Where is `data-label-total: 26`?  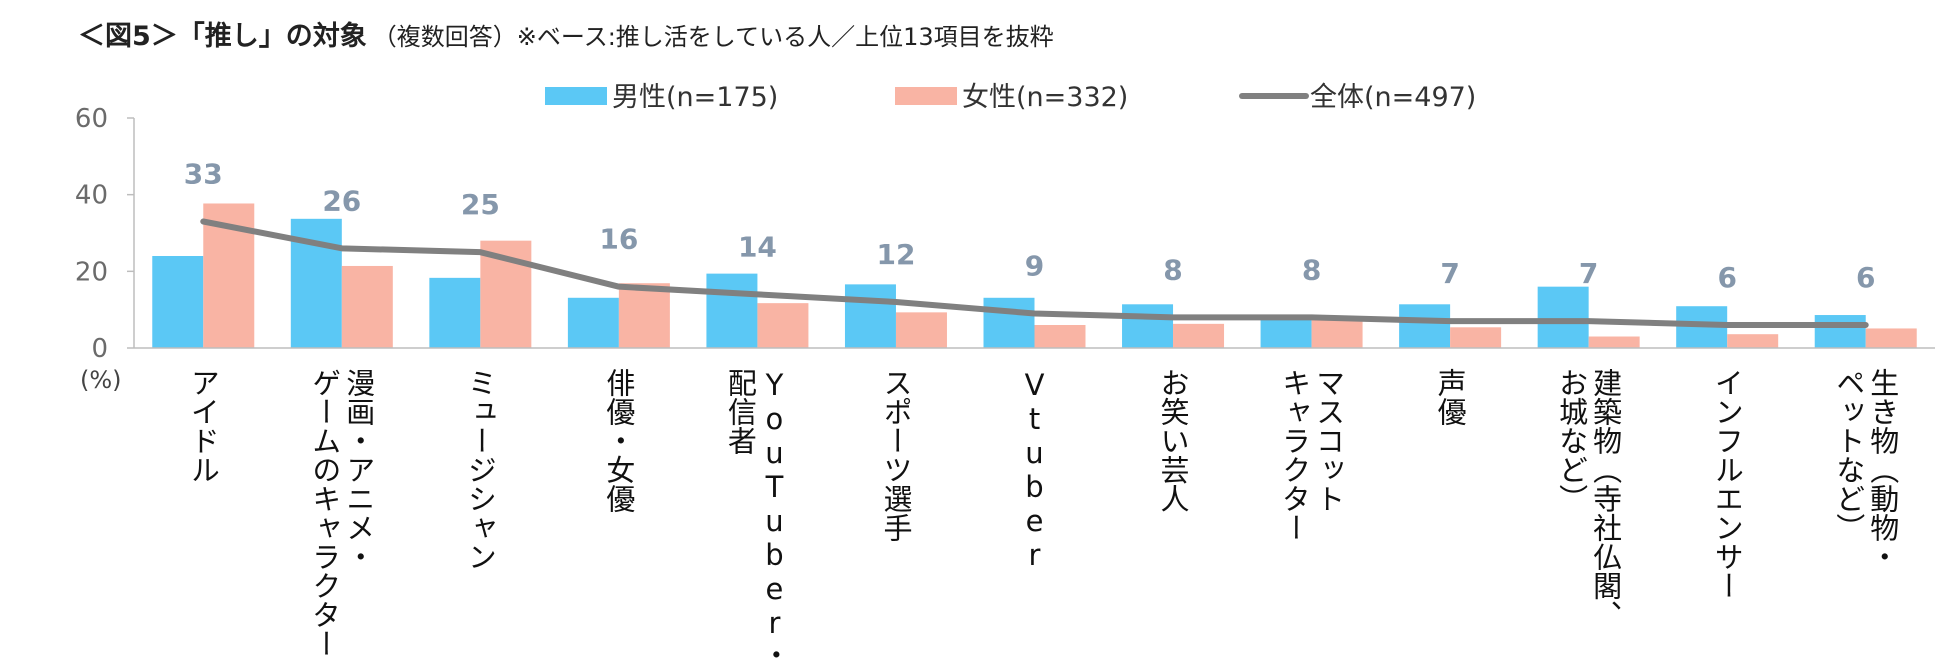 data-label-total: 26 is located at coordinates (341, 200).